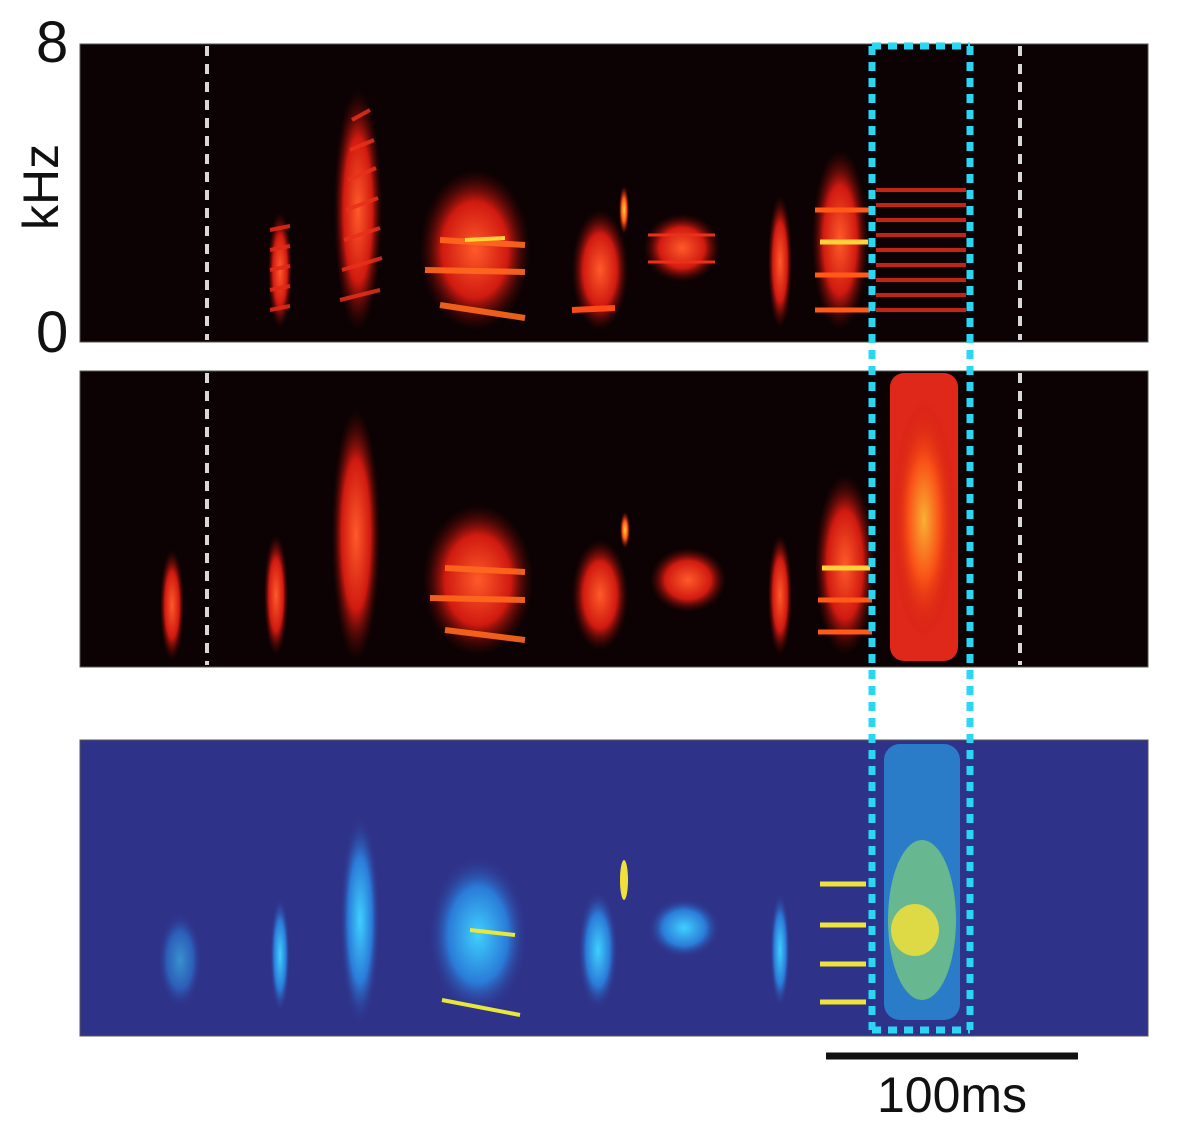 Image resolution: width=1188 pixels, height=1136 pixels. What do you see at coordinates (952, 1095) in the screenshot?
I see `scale-bar-label: 100ms` at bounding box center [952, 1095].